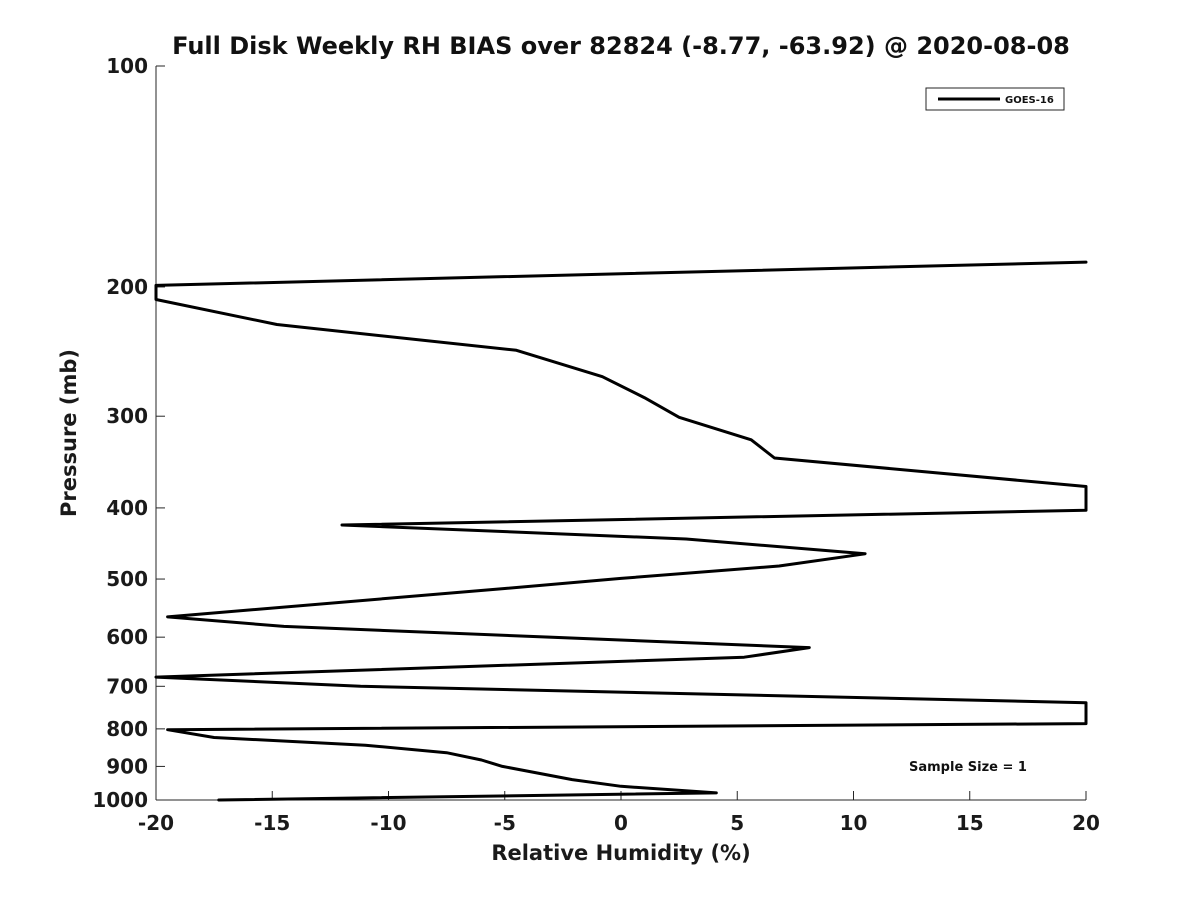  Describe the element at coordinates (127, 637) in the screenshot. I see `y-tick-label: 600` at that location.